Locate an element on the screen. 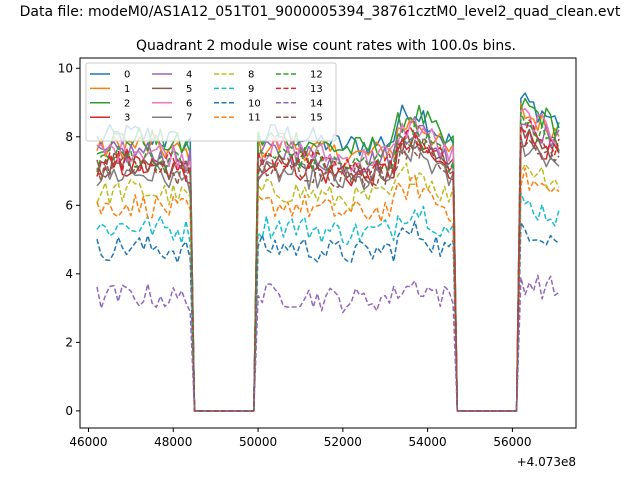 This screenshot has height=480, width=640. y-tick-label: 6 is located at coordinates (69, 205).